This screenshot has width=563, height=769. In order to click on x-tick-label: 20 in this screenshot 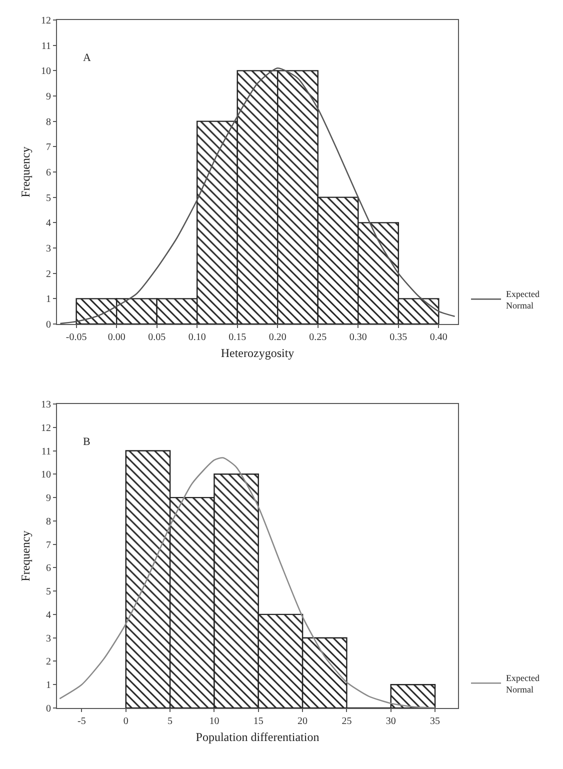, I will do `click(303, 721)`.